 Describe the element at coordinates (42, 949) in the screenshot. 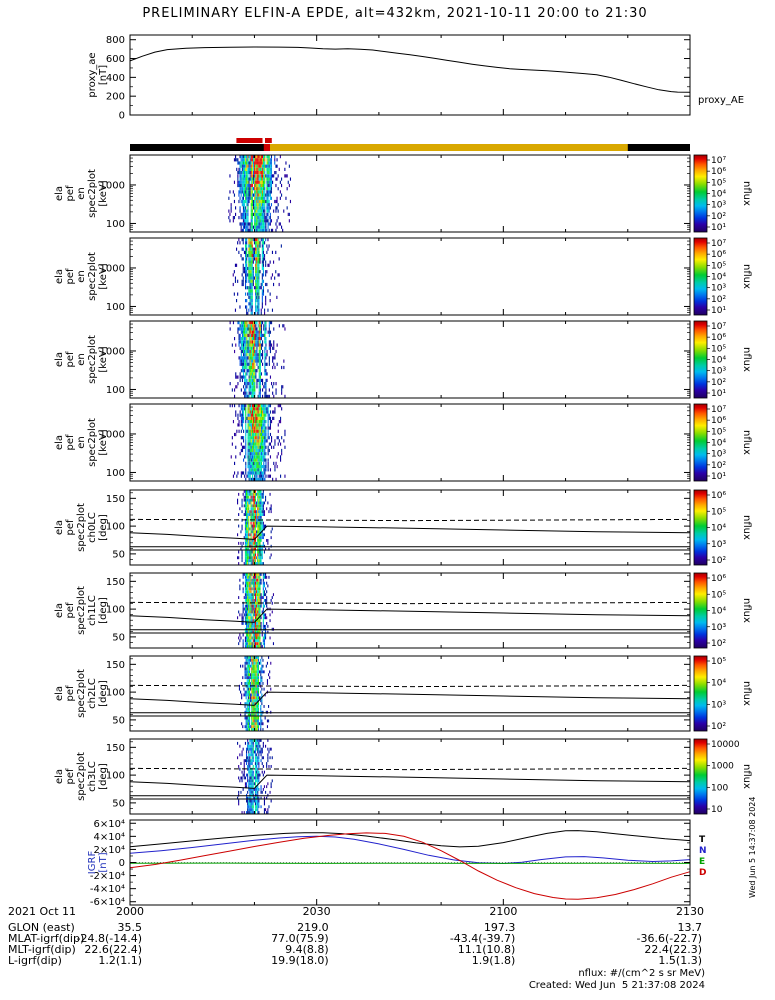

I see `footer-row-label: MLT-igrf(dip)` at that location.